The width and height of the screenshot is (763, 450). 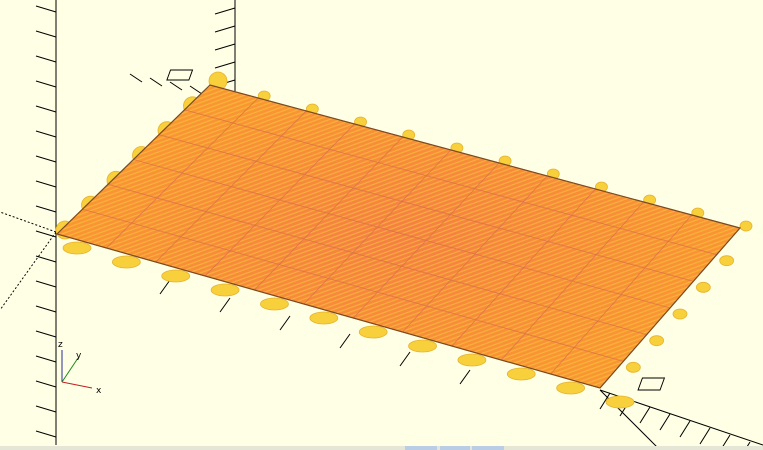 I want to click on x-axis-negative-ruler, so click(x=28, y=222).